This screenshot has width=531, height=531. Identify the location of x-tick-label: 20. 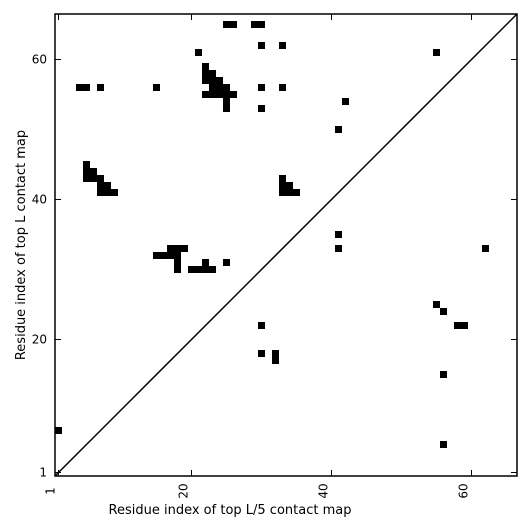
(184, 490).